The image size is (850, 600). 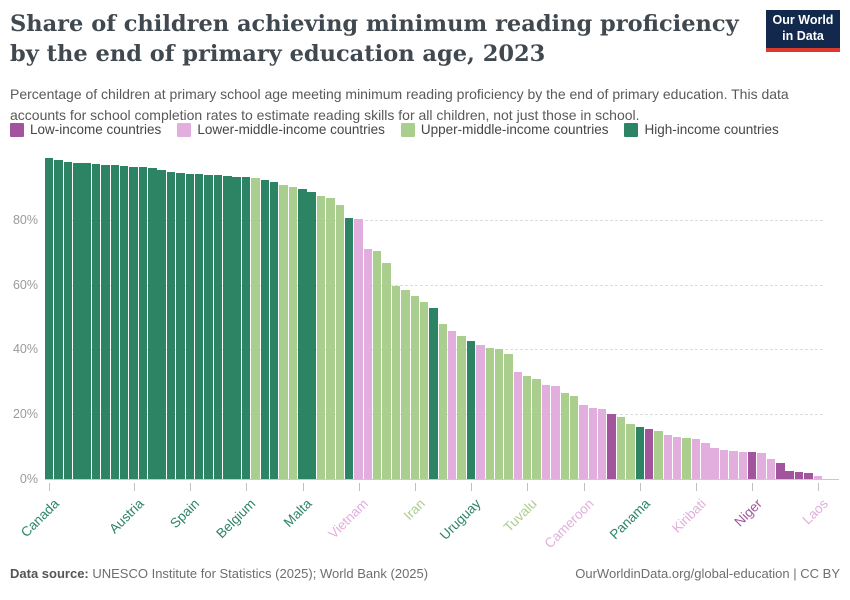 What do you see at coordinates (460, 519) in the screenshot?
I see `x-label-uruguay: Uruguay` at bounding box center [460, 519].